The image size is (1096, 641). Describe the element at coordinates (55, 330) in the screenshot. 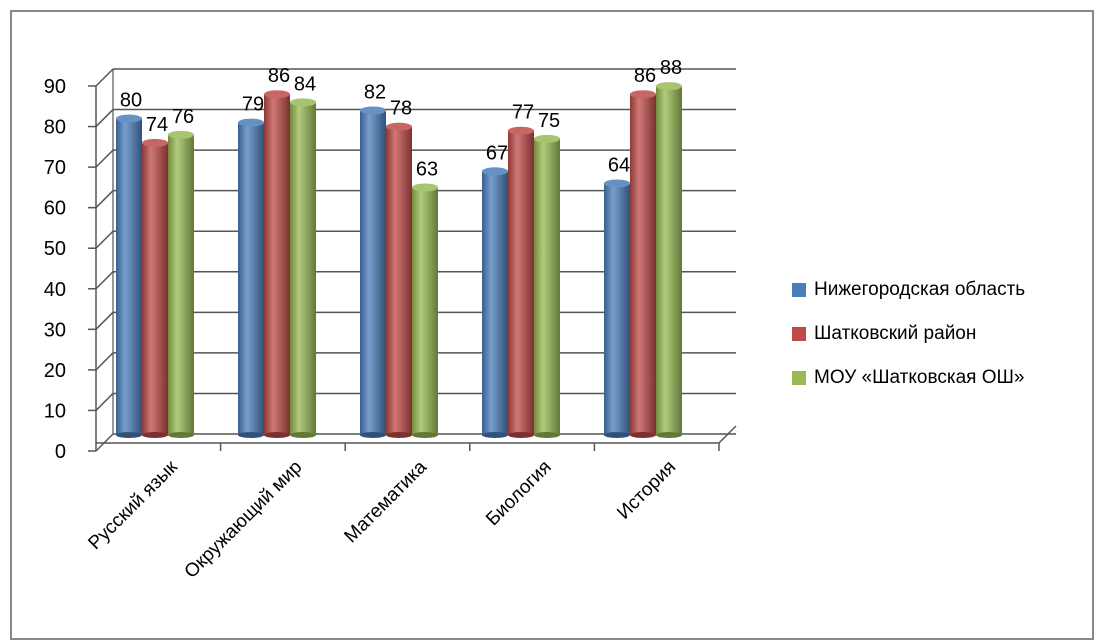

I see `y-tick-label: 30` at that location.